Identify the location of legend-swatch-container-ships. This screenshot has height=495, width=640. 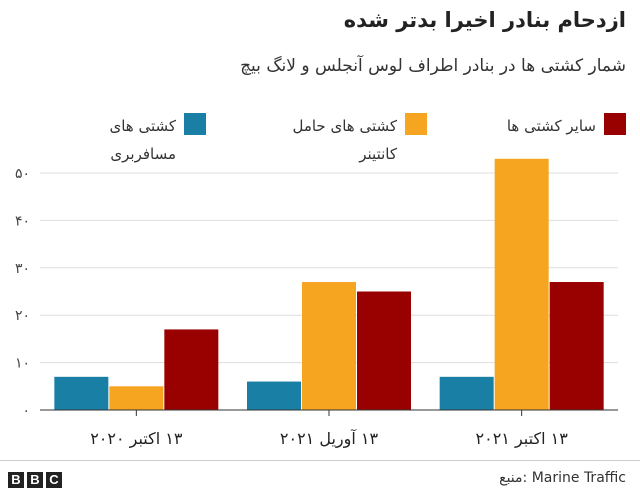
(416, 124).